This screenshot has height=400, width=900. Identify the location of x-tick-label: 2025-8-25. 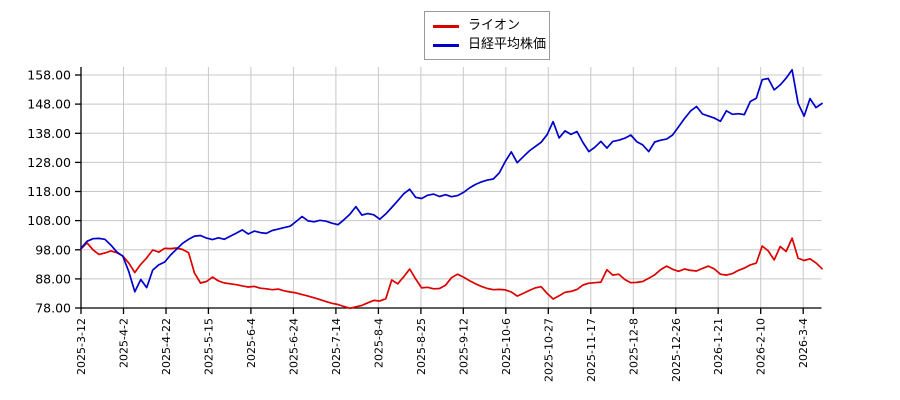
(421, 346).